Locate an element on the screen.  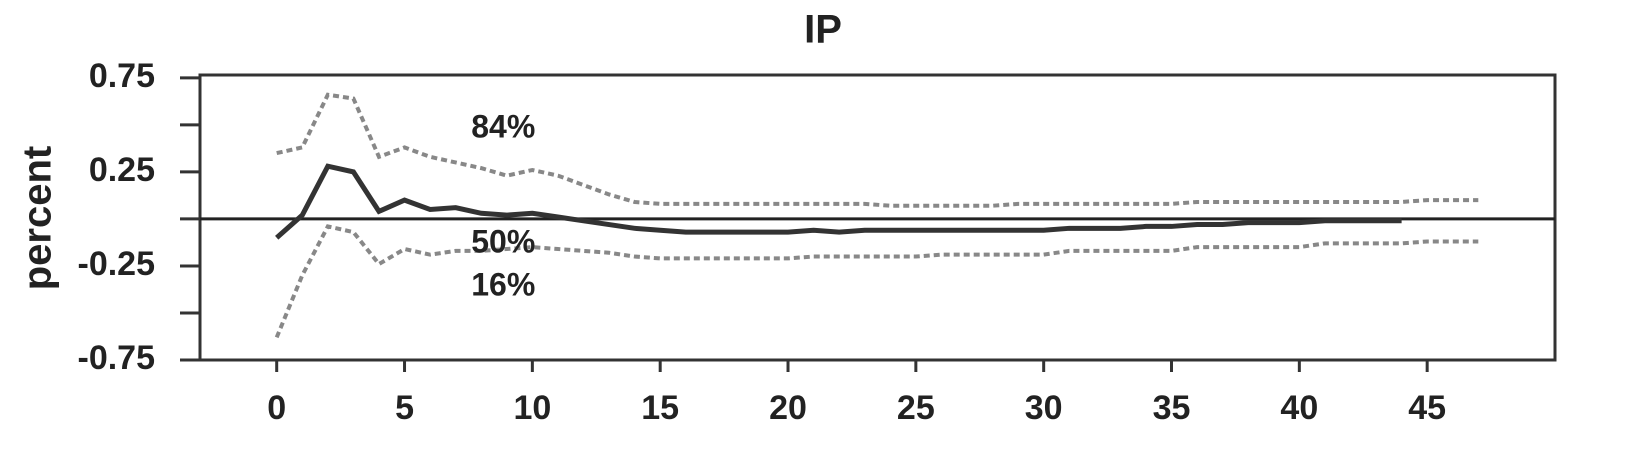
x-tick-label: 35 is located at coordinates (1172, 408).